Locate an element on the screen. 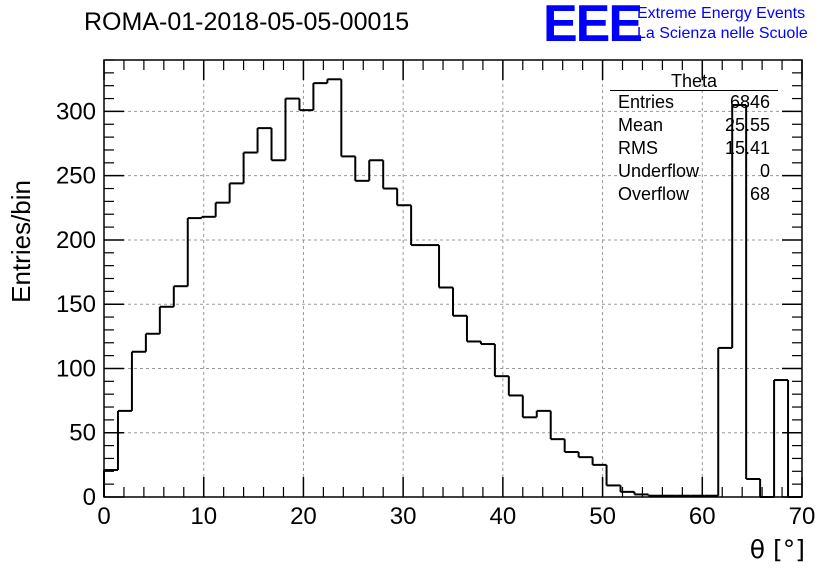 The height and width of the screenshot is (572, 836). y-tick-label: 150 is located at coordinates (76, 304).